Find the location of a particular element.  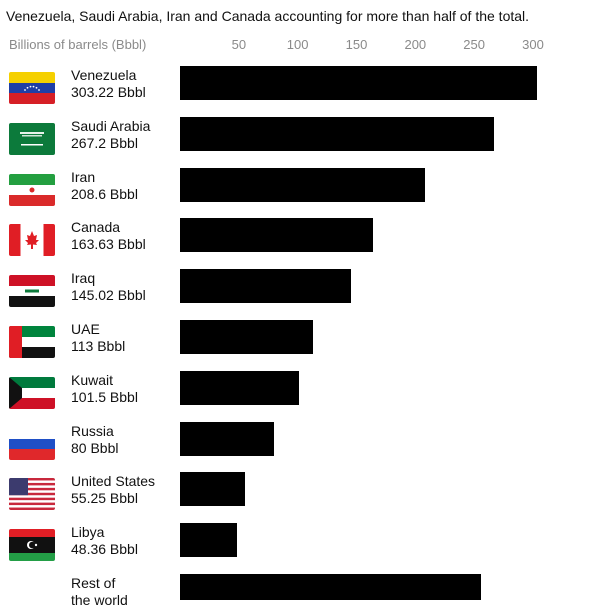

data-label: 101.5 Bbbl is located at coordinates (104, 396).